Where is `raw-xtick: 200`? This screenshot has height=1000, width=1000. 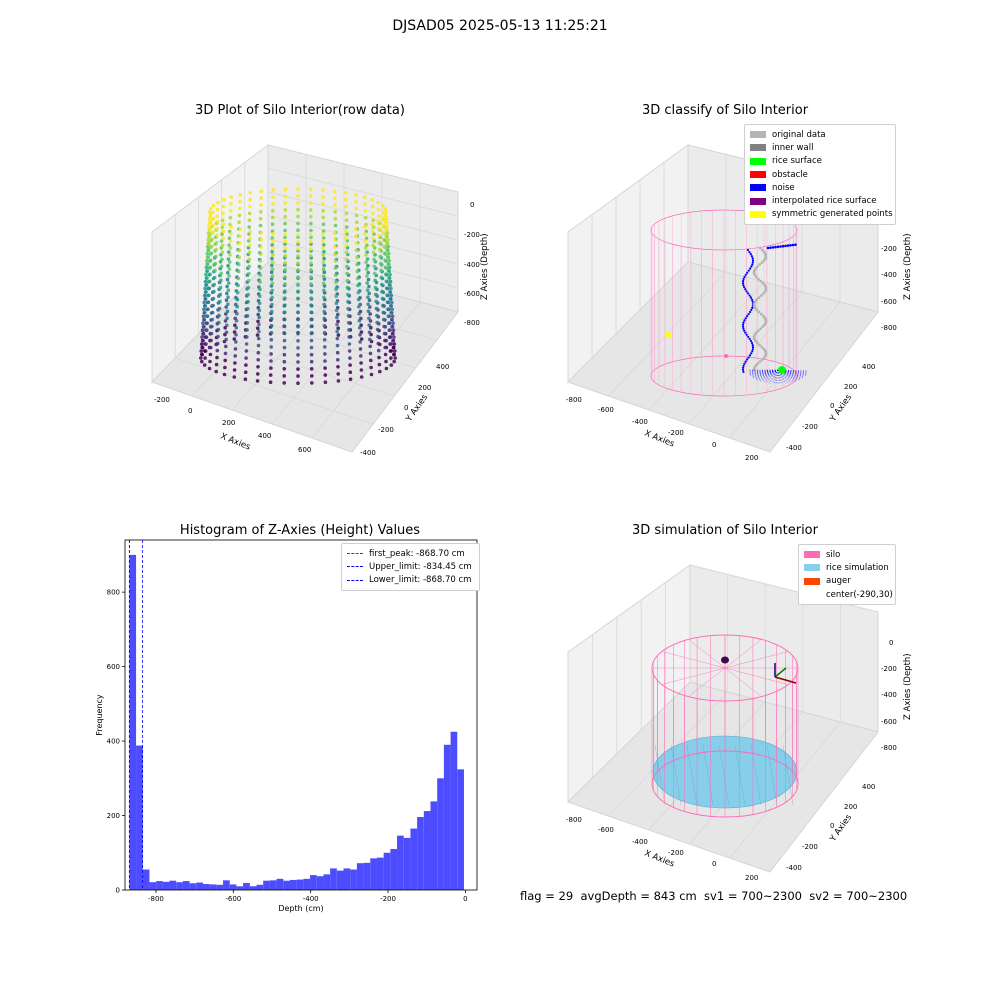
raw-xtick: 200 is located at coordinates (228, 423).